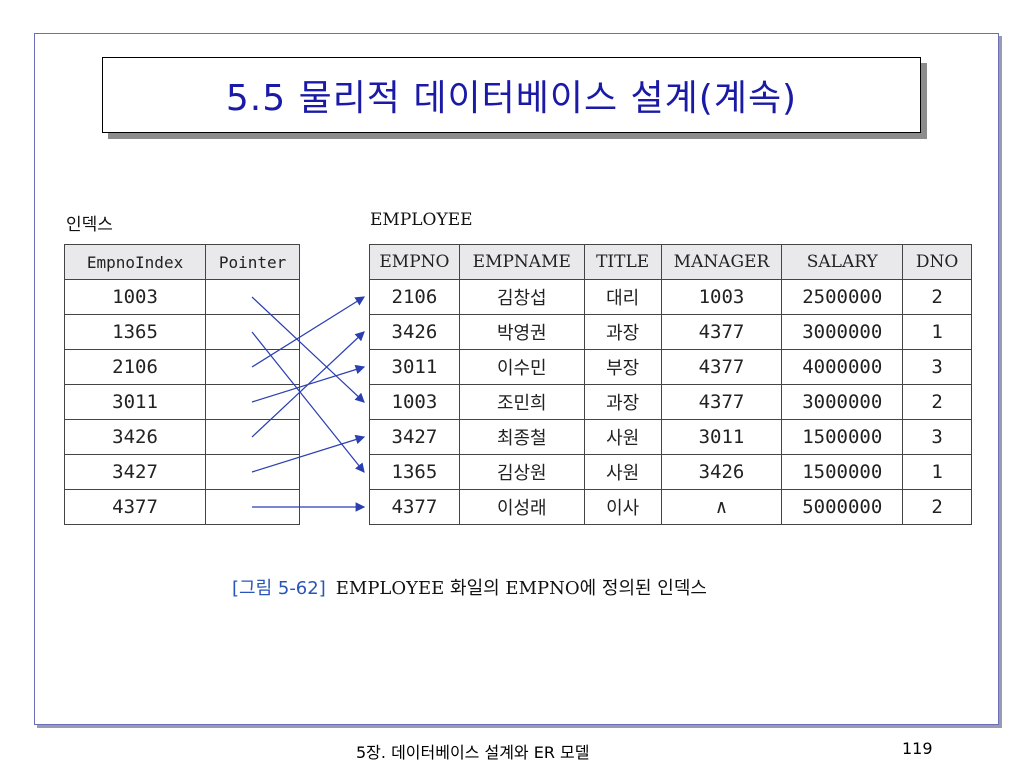 The image size is (1024, 768). What do you see at coordinates (414, 332) in the screenshot?
I see `emp-empno: 3426` at bounding box center [414, 332].